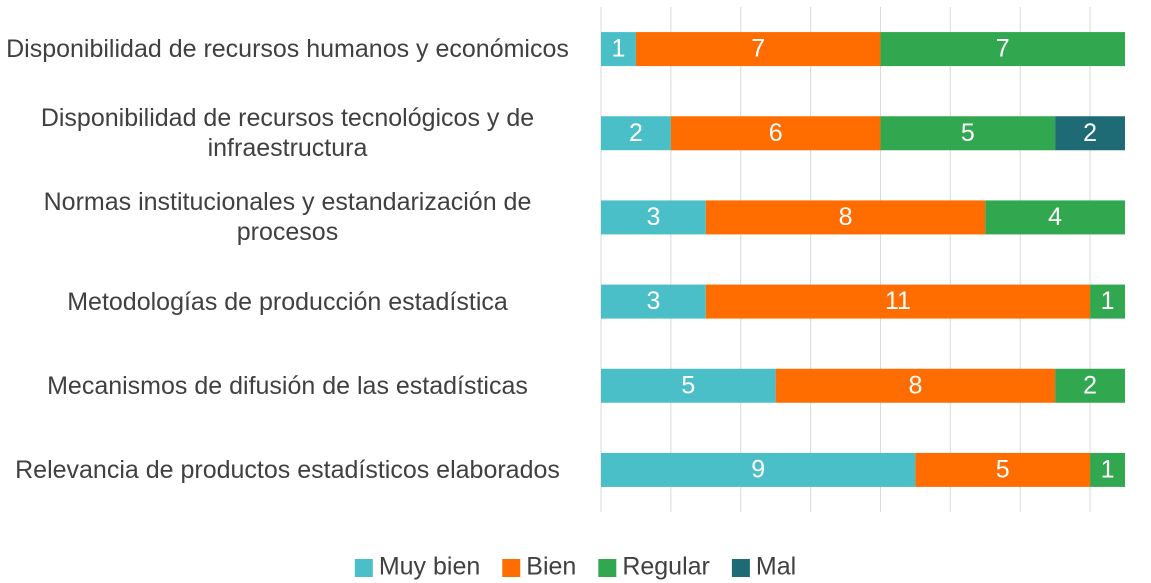  Describe the element at coordinates (429, 567) in the screenshot. I see `legend-label: Muy bien` at that location.